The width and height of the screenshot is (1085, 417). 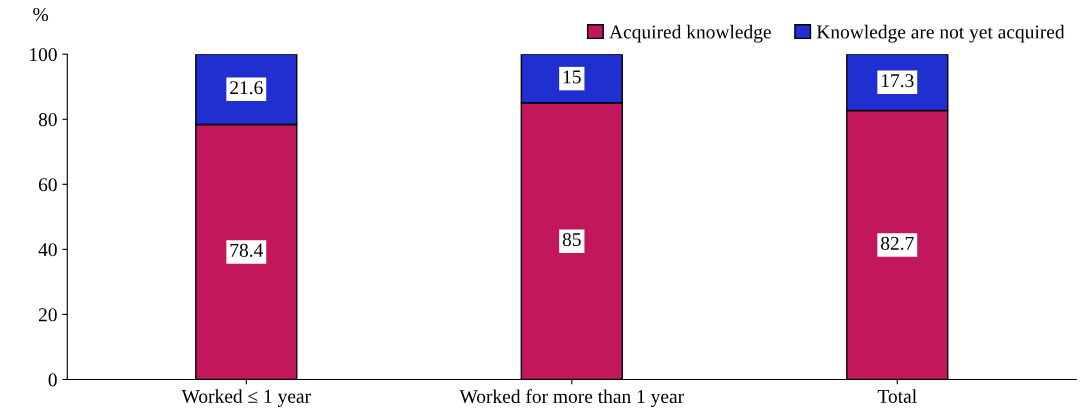 I want to click on y-tick-label: 60, so click(x=47, y=185).